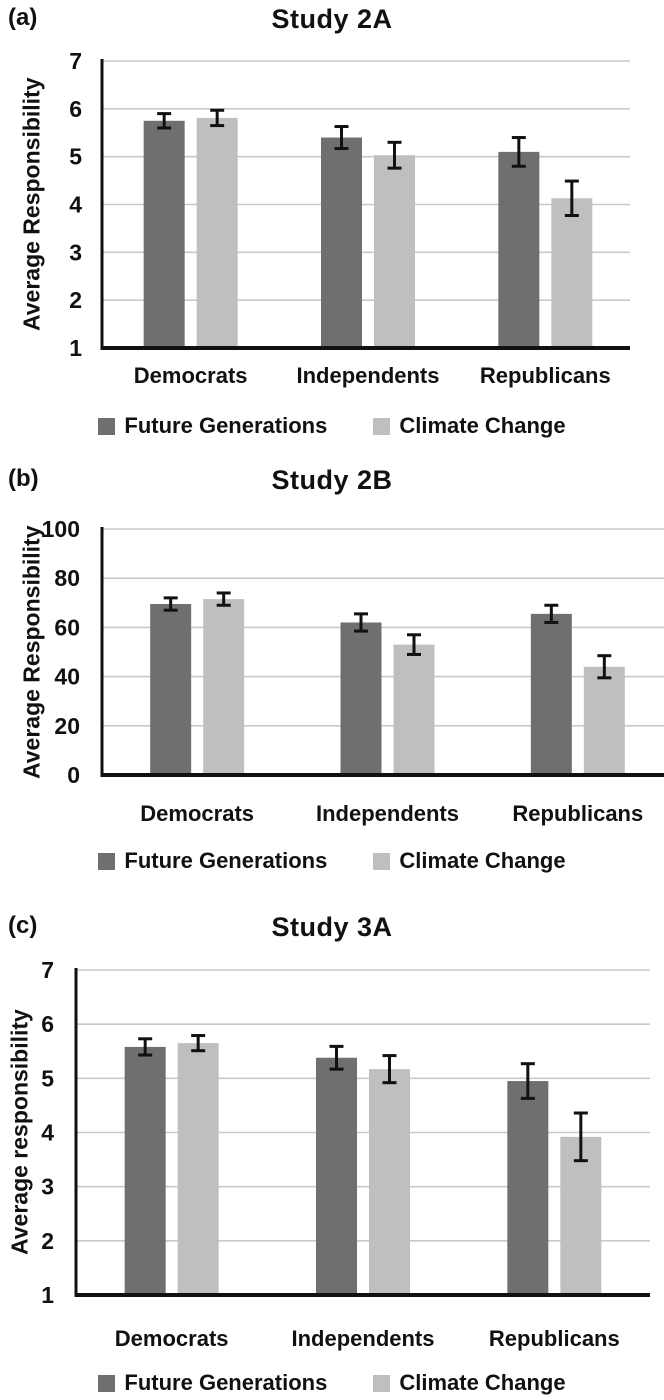 This screenshot has height=1400, width=664. I want to click on panel-letter: (c), so click(23, 925).